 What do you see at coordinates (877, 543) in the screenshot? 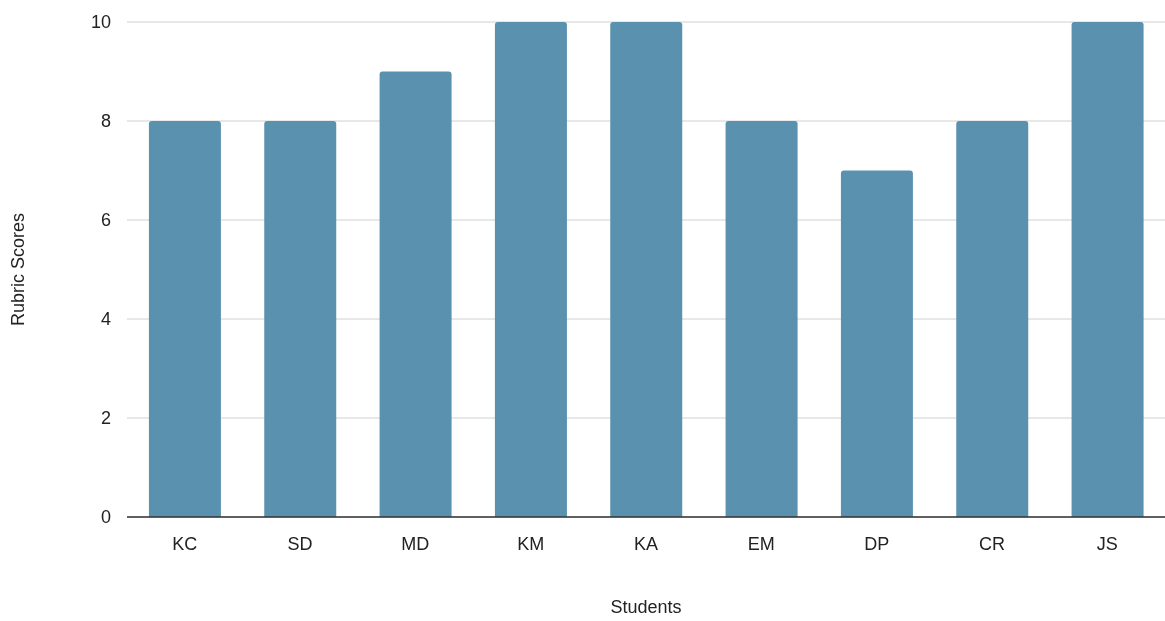
I see `x-tick-label: DP` at bounding box center [877, 543].